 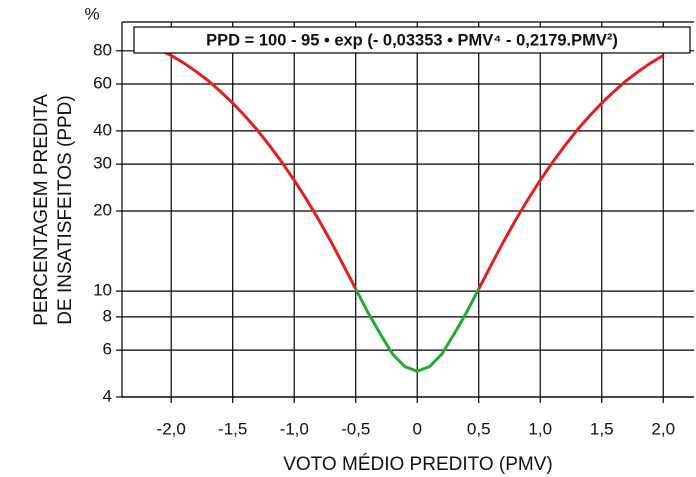 I want to click on x-tick-label: -0,5, so click(x=355, y=428).